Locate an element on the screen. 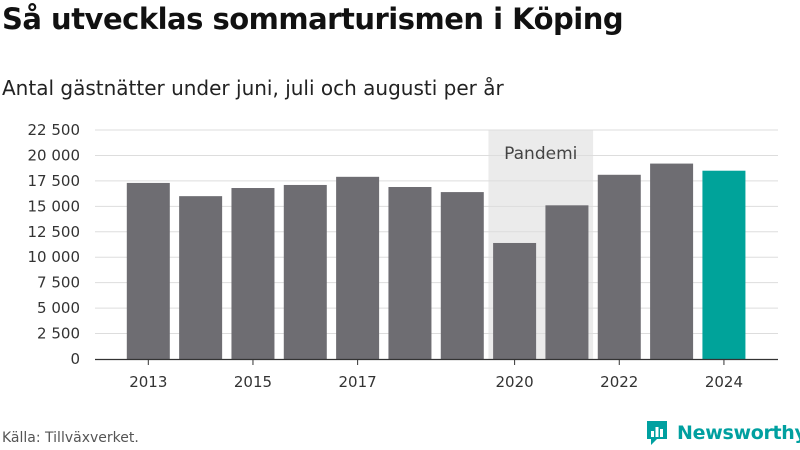  y-tick-label: 7 500 is located at coordinates (58, 283).